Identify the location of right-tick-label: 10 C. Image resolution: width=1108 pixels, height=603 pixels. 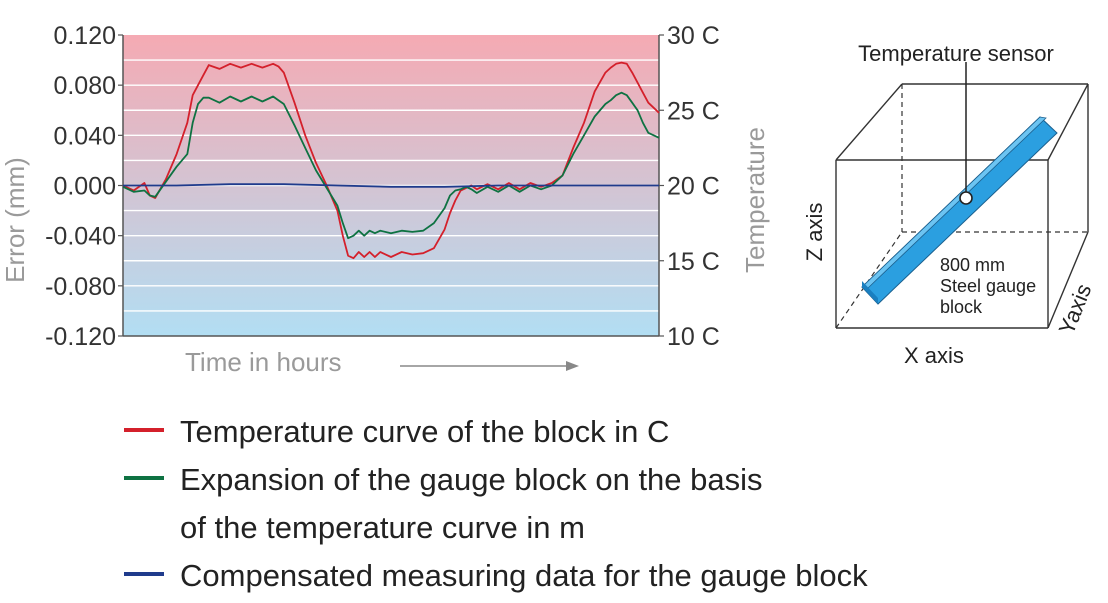
(693, 337).